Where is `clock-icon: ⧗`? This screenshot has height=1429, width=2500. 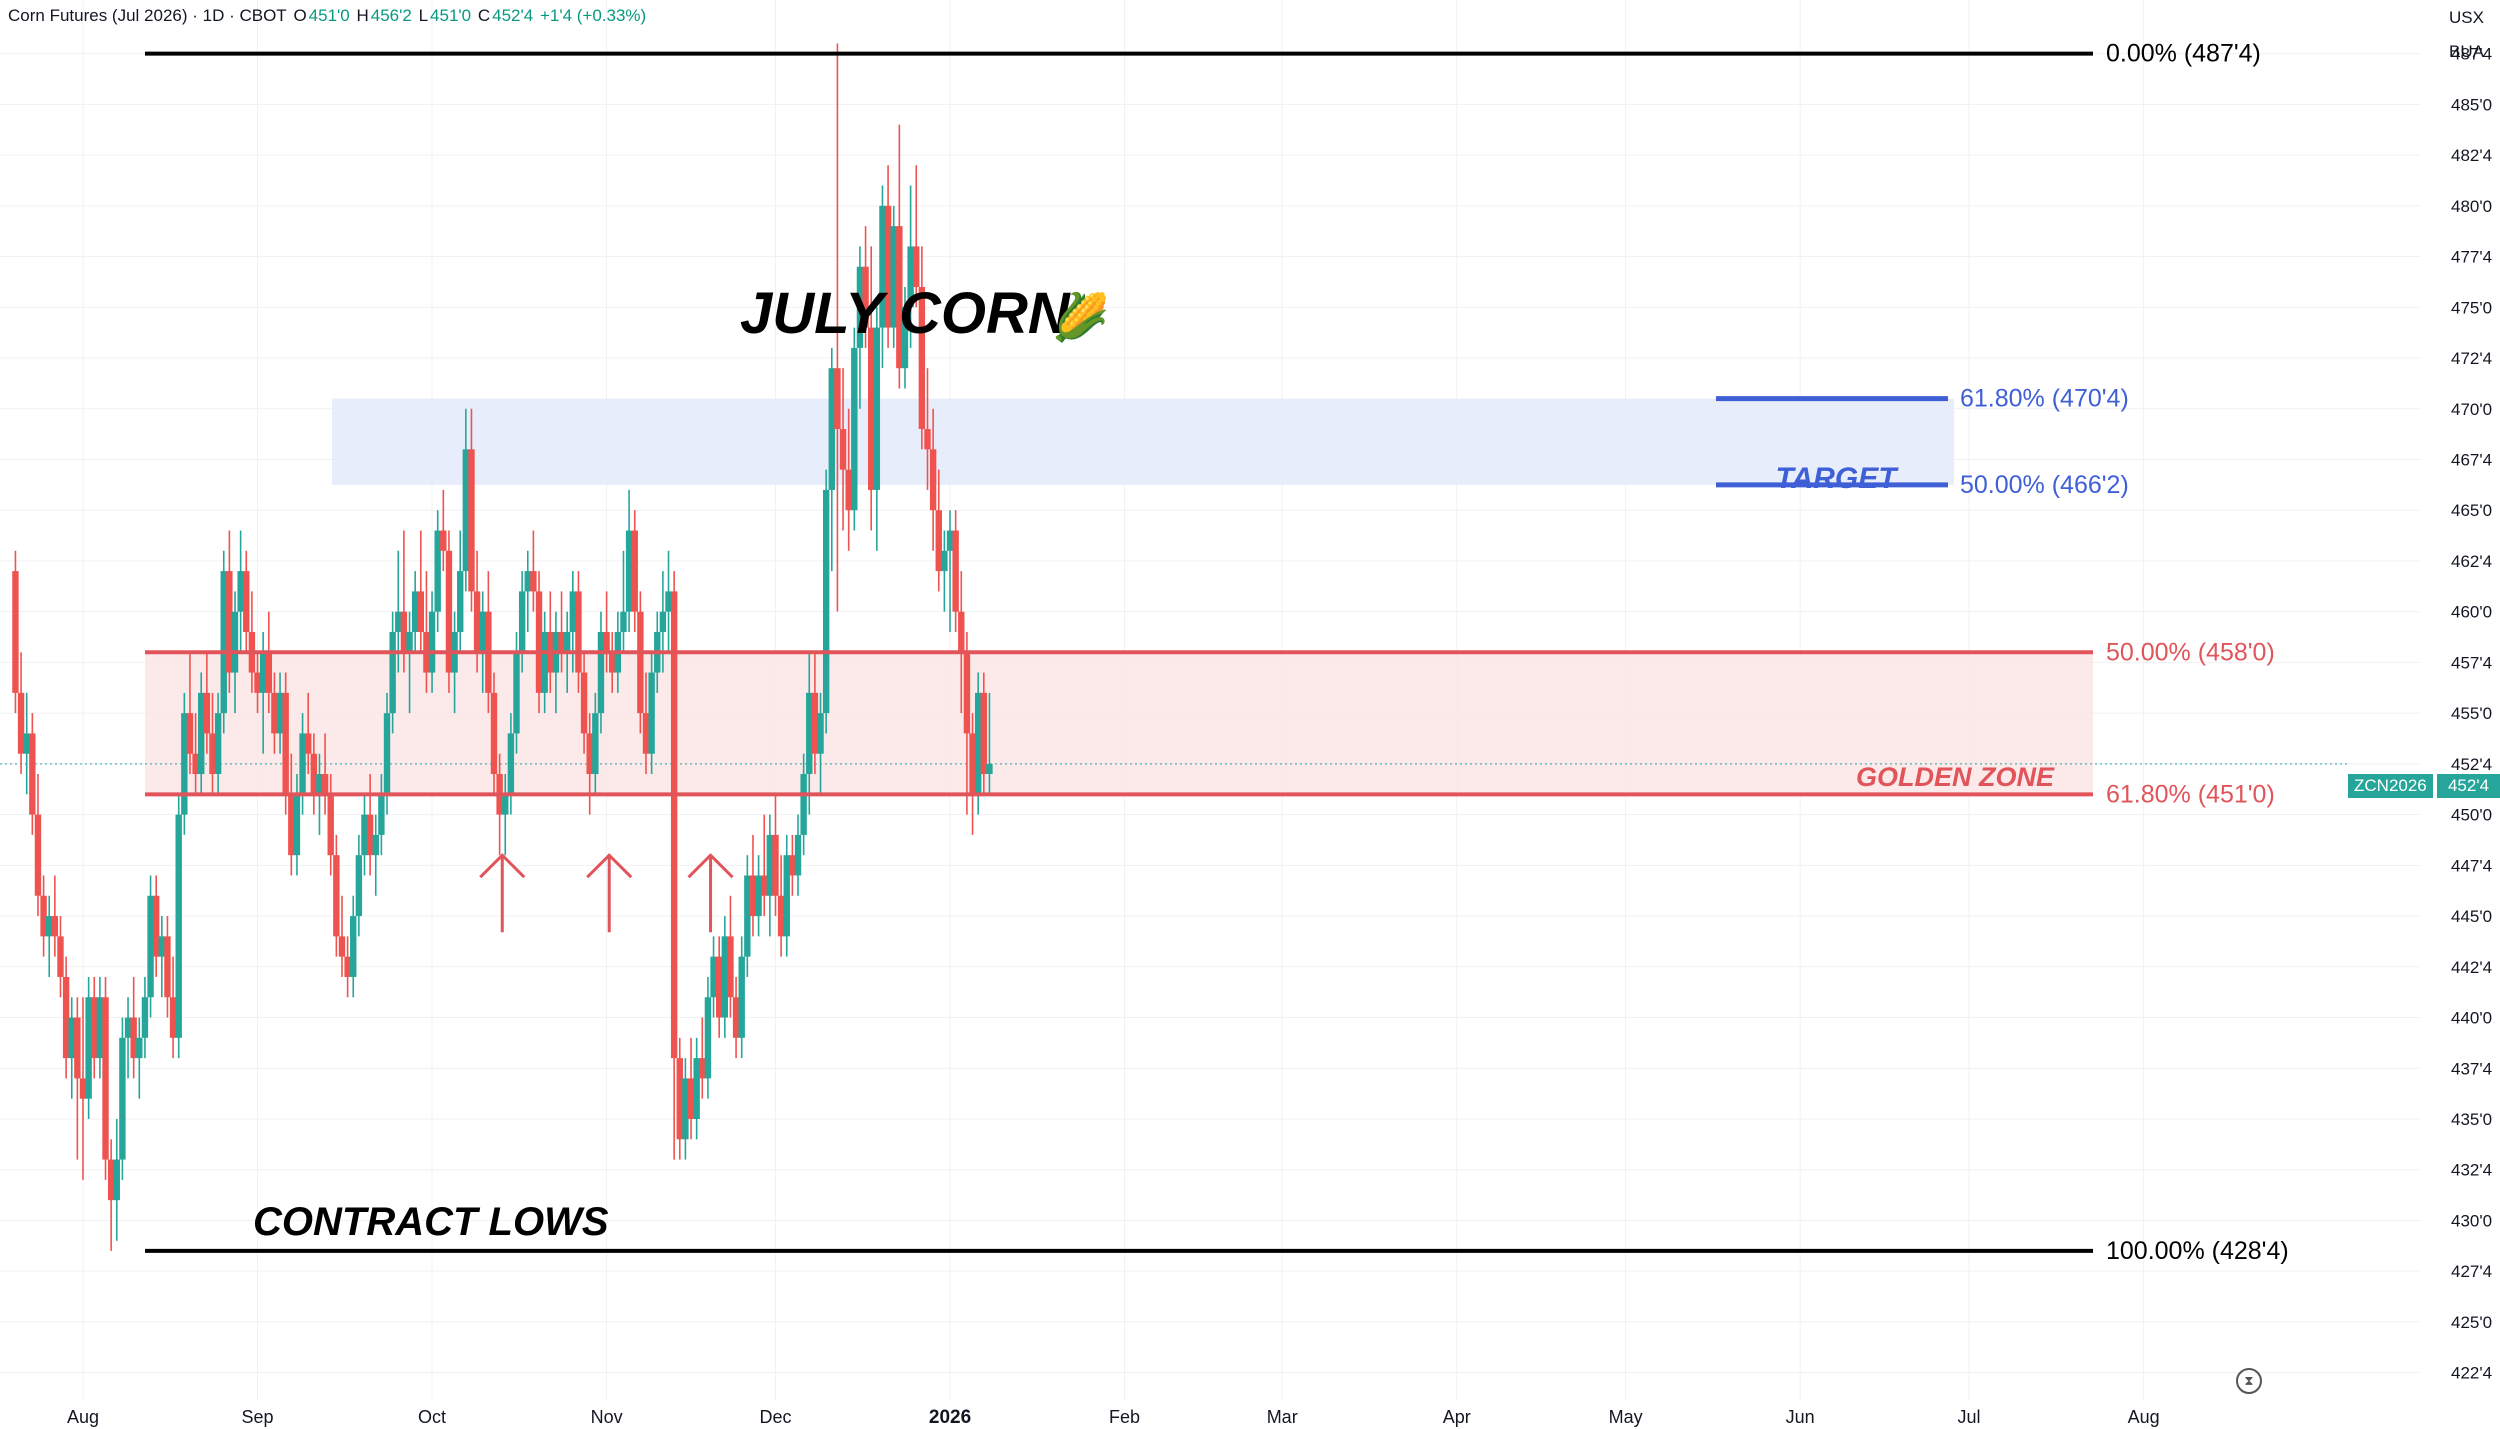 clock-icon: ⧗ is located at coordinates (2249, 1381).